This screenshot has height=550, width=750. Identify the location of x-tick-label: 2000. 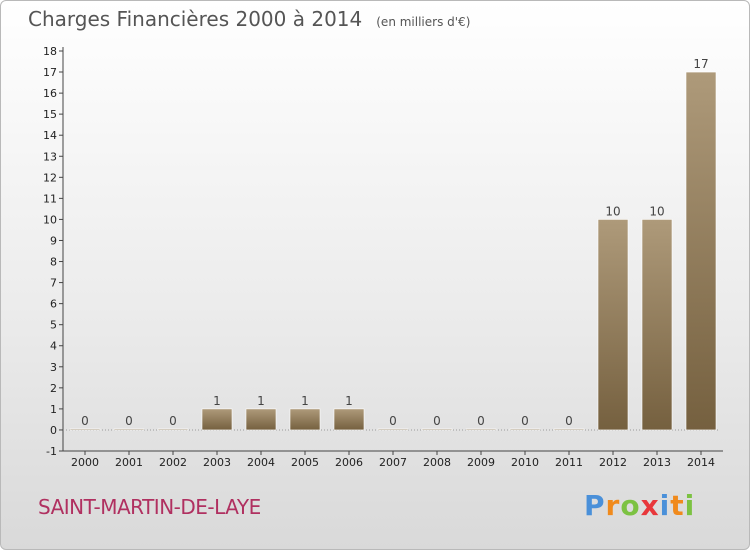
(85, 462).